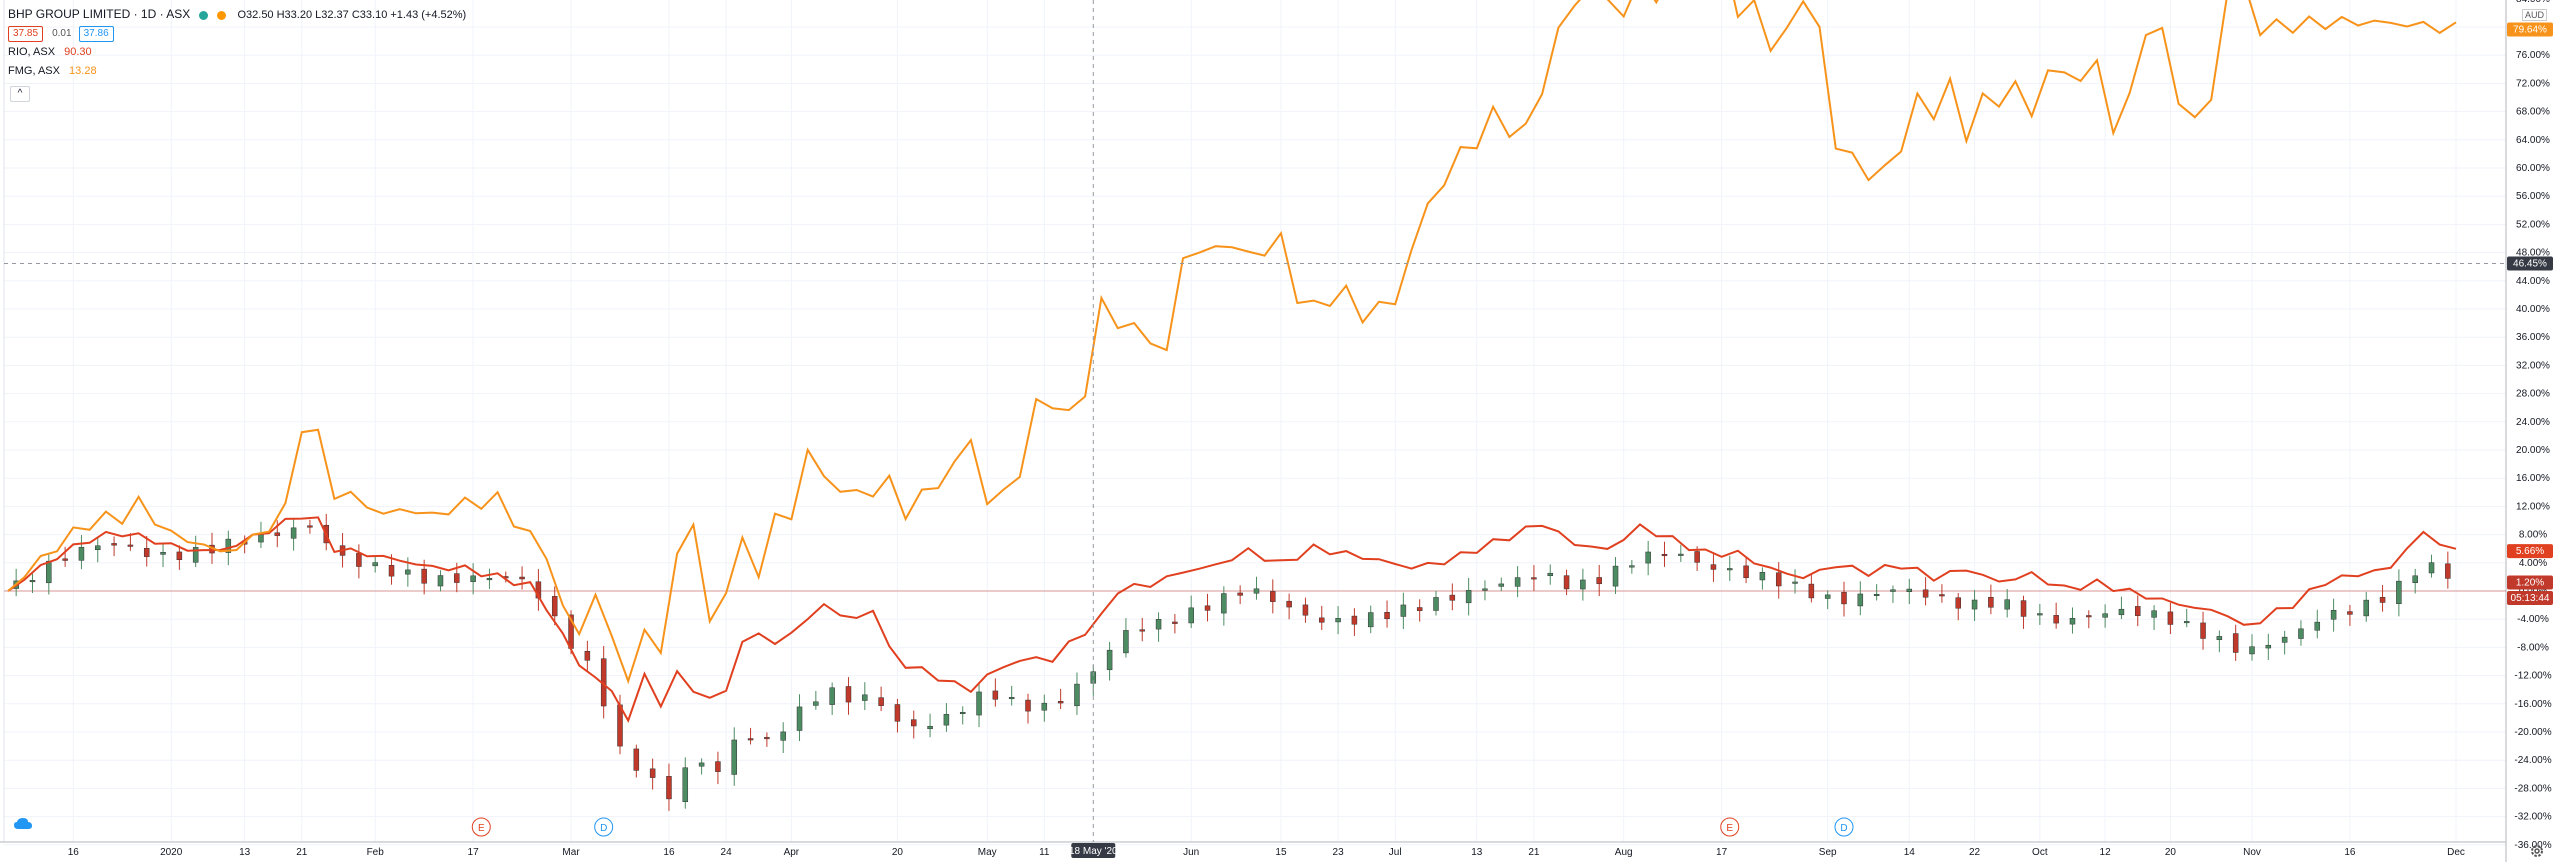 This screenshot has height=862, width=2560. Describe the element at coordinates (2456, 852) in the screenshot. I see `x-tick-label: Dec` at that location.